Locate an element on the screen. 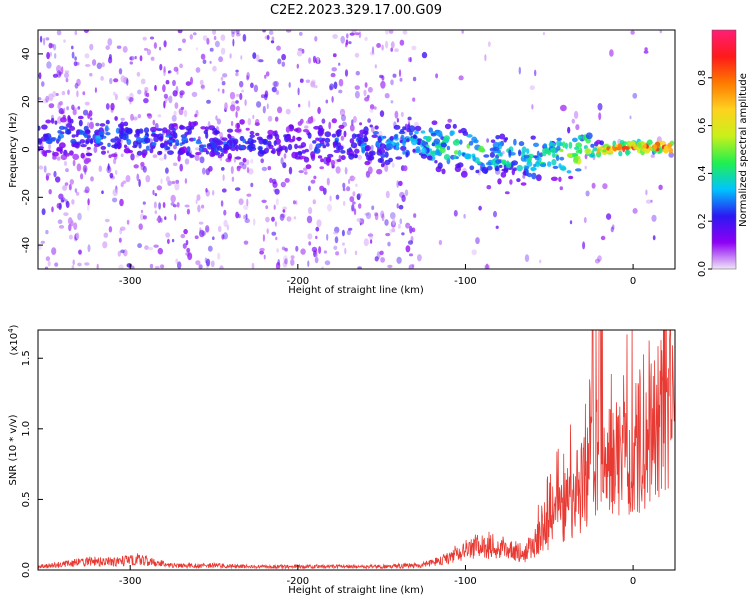 The image size is (750, 600). snr-x-tick-label: -200 is located at coordinates (297, 581).